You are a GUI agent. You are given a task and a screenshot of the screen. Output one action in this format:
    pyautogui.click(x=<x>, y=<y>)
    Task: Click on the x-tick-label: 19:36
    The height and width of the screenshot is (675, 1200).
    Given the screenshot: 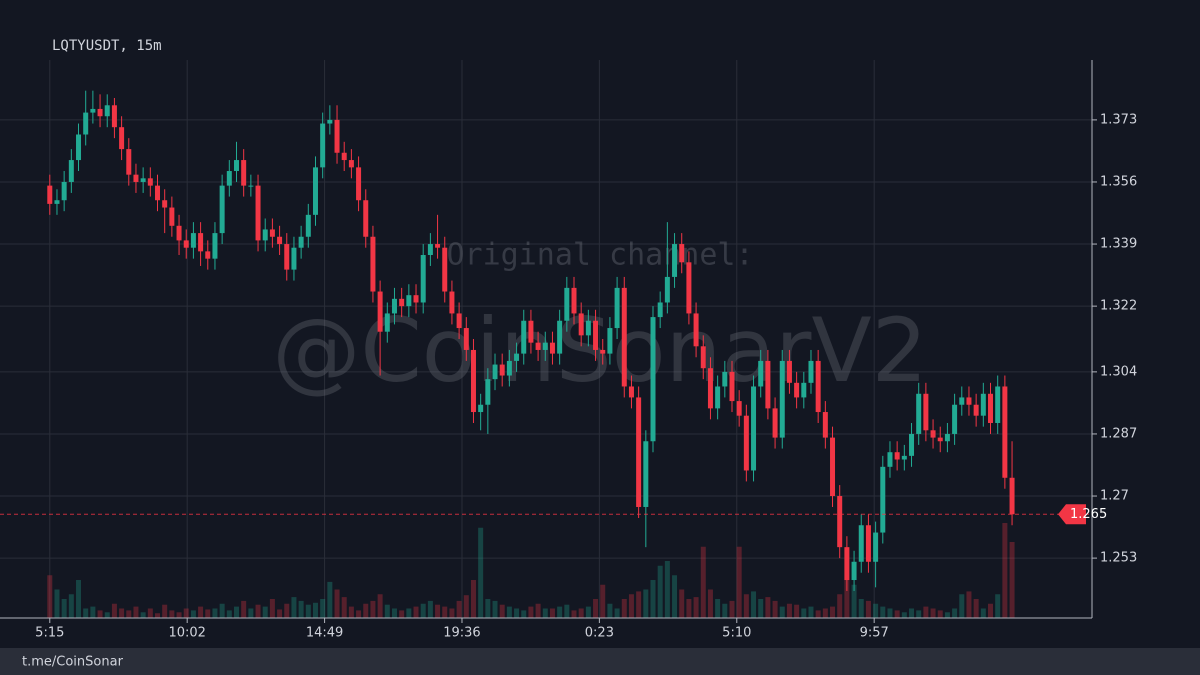 What is the action you would take?
    pyautogui.click(x=461, y=633)
    